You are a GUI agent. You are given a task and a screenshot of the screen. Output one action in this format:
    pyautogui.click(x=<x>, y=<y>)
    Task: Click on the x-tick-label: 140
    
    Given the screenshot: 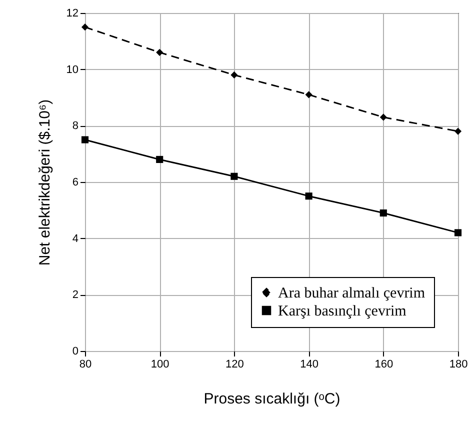 What is the action you would take?
    pyautogui.click(x=309, y=364)
    